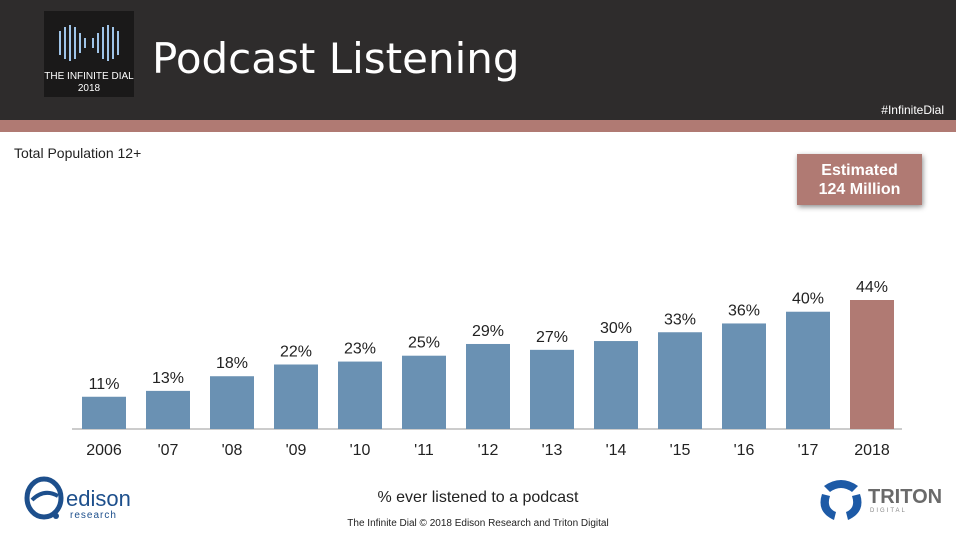  What do you see at coordinates (360, 450) in the screenshot?
I see `x-tick-label-4: '10` at bounding box center [360, 450].